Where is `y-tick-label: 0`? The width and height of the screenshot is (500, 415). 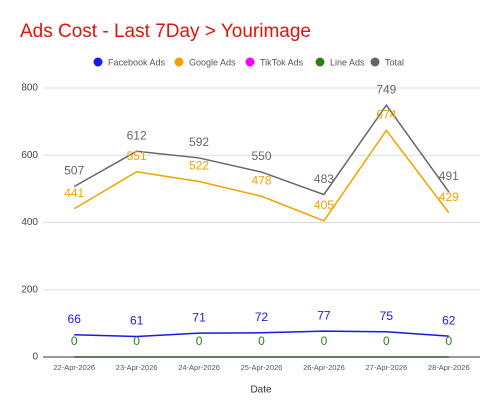 y-tick-label: 0 is located at coordinates (35, 357).